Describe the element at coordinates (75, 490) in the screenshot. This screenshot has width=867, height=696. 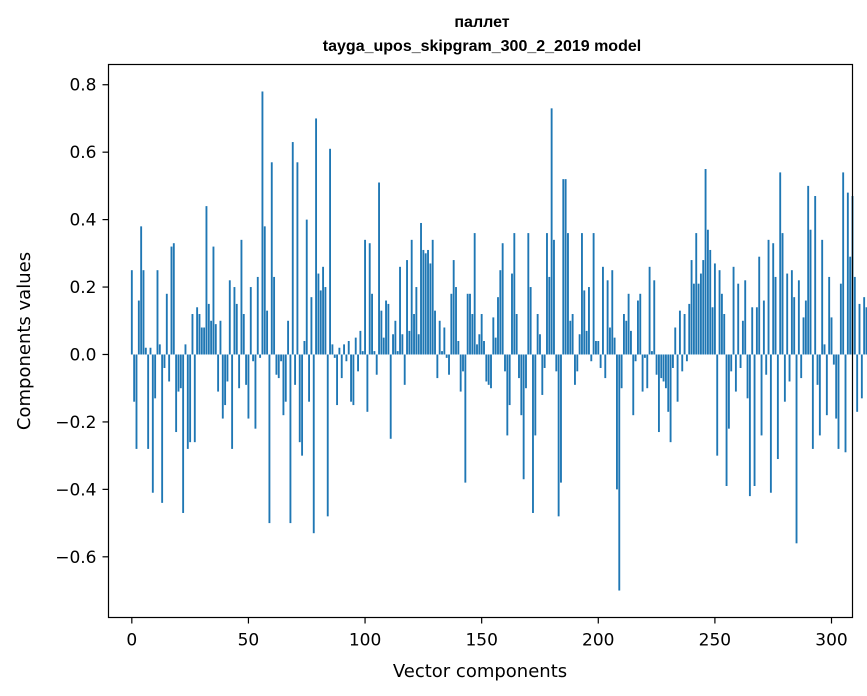
I see `y-tick-label: −0.4` at that location.